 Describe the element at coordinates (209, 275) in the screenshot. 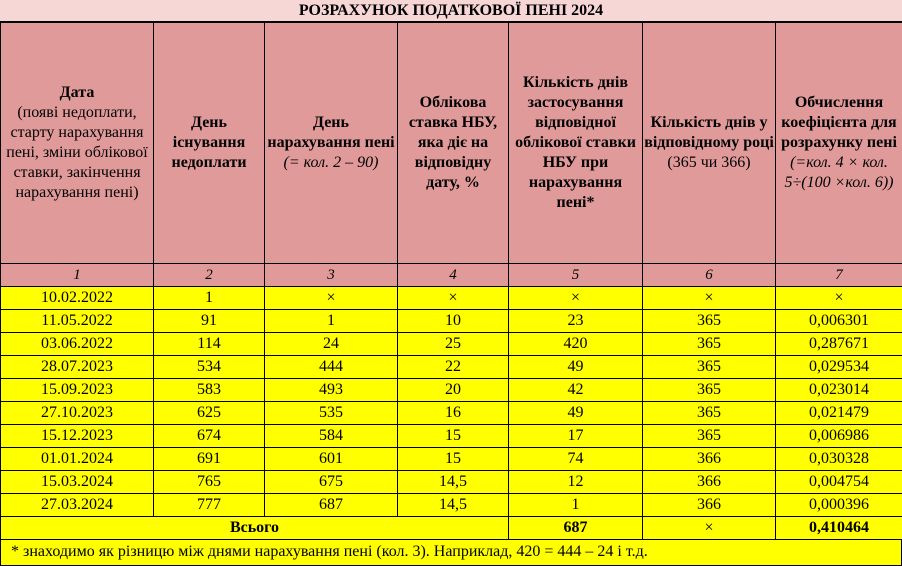

I see `column-number: 2` at that location.